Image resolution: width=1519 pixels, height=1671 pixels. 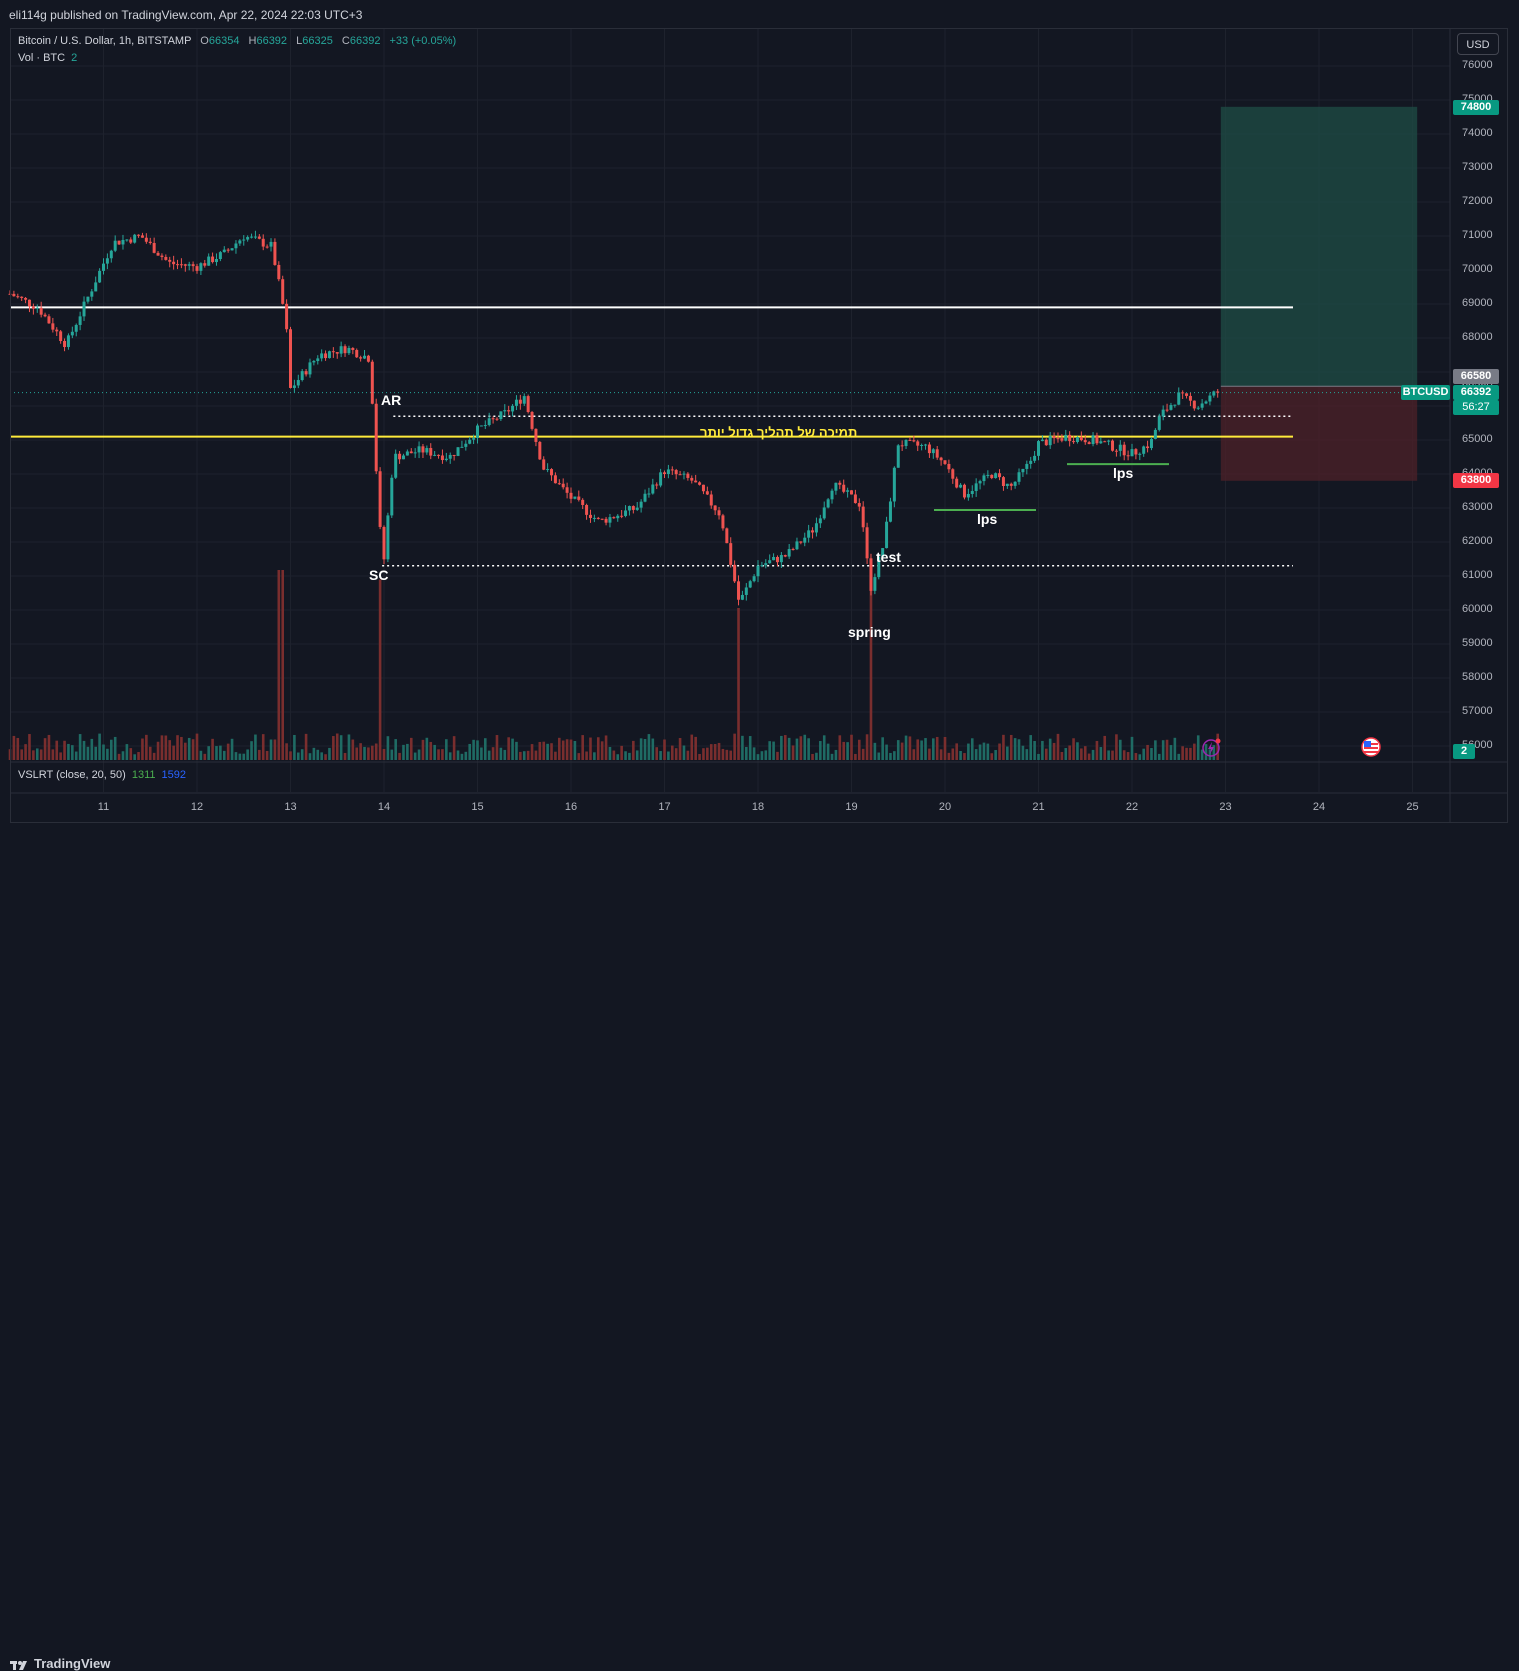 What do you see at coordinates (1371, 747) in the screenshot?
I see `us-flag-icon` at bounding box center [1371, 747].